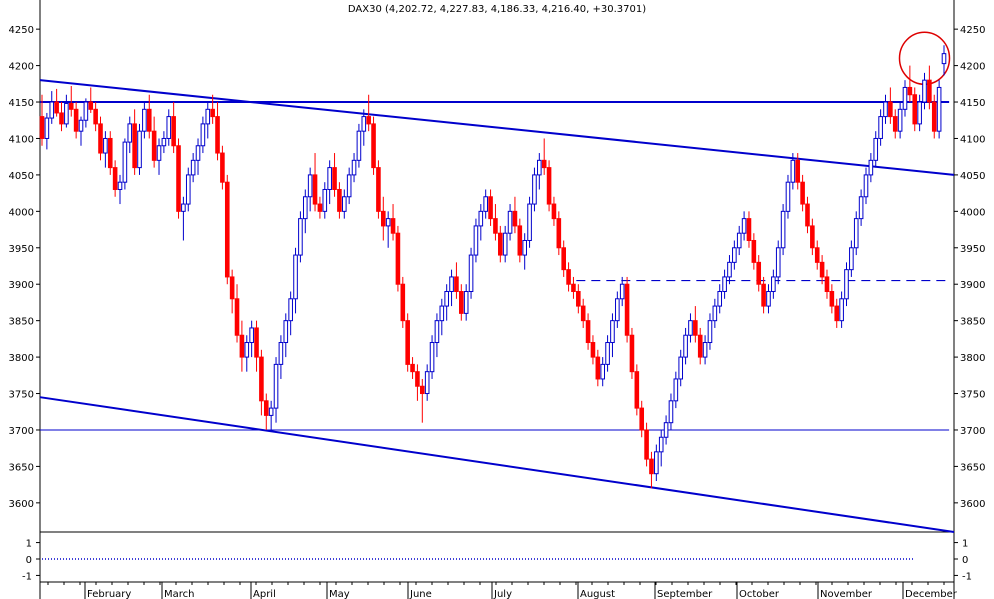  Describe the element at coordinates (21, 431) in the screenshot. I see `y-tick-label-left: 3700` at that location.